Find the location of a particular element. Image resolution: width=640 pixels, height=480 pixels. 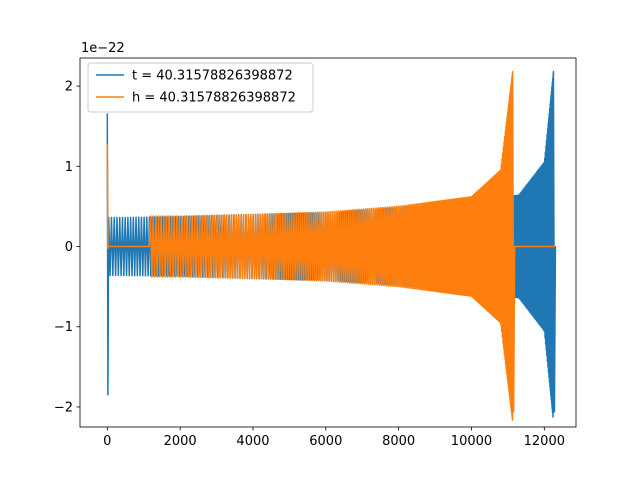

x-tick-label: 0 is located at coordinates (107, 441).